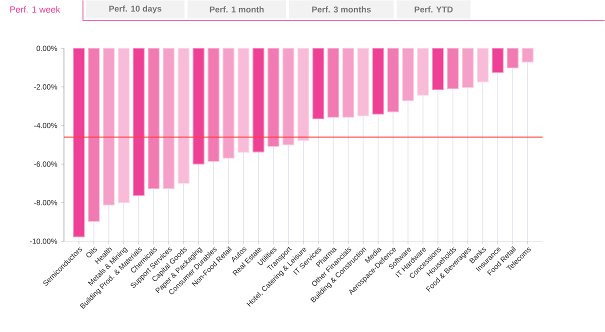 The image size is (605, 332). What do you see at coordinates (135, 9) in the screenshot?
I see `text: Perf. 10 days` at bounding box center [135, 9].